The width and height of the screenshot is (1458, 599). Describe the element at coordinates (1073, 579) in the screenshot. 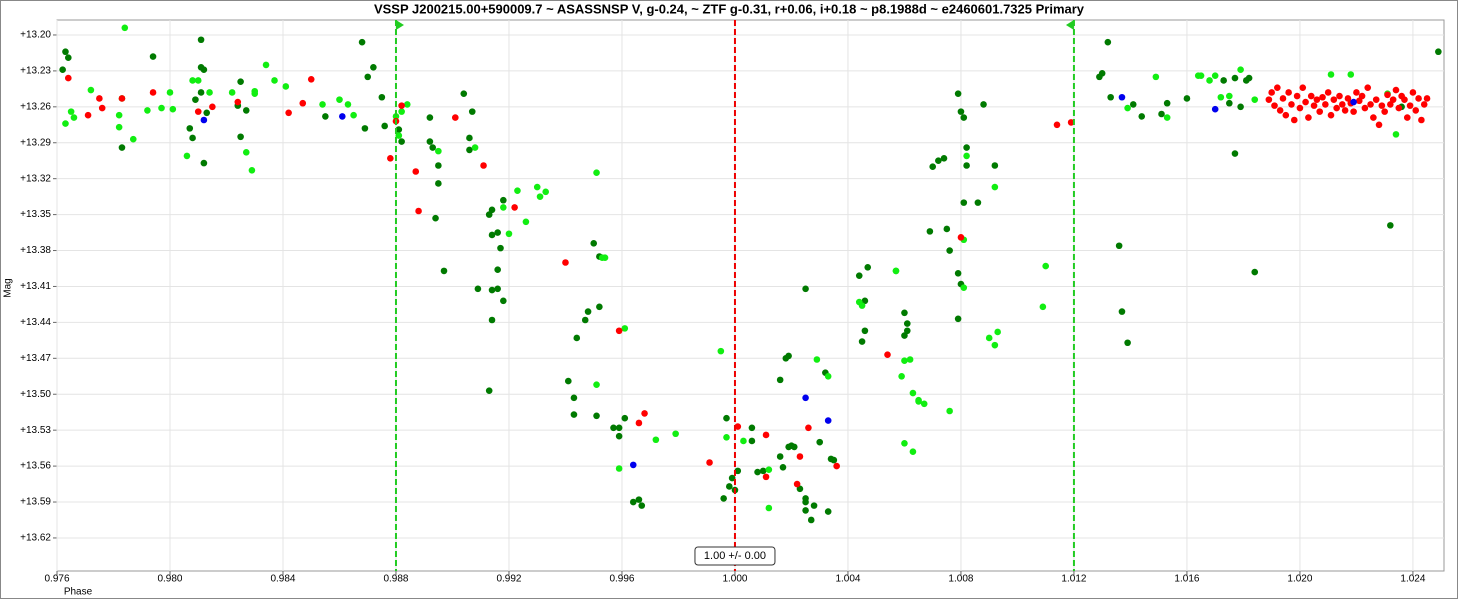

I see `x-tick-label: 1.012` at that location.